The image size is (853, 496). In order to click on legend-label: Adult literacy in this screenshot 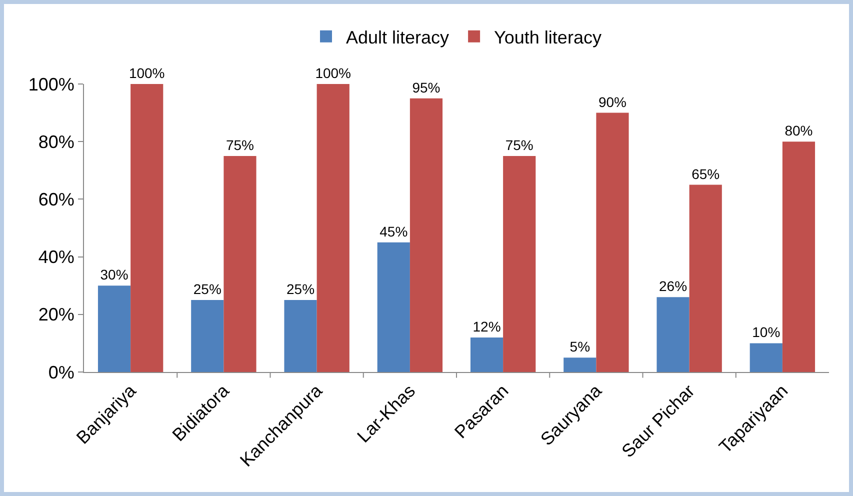, I will do `click(398, 37)`.